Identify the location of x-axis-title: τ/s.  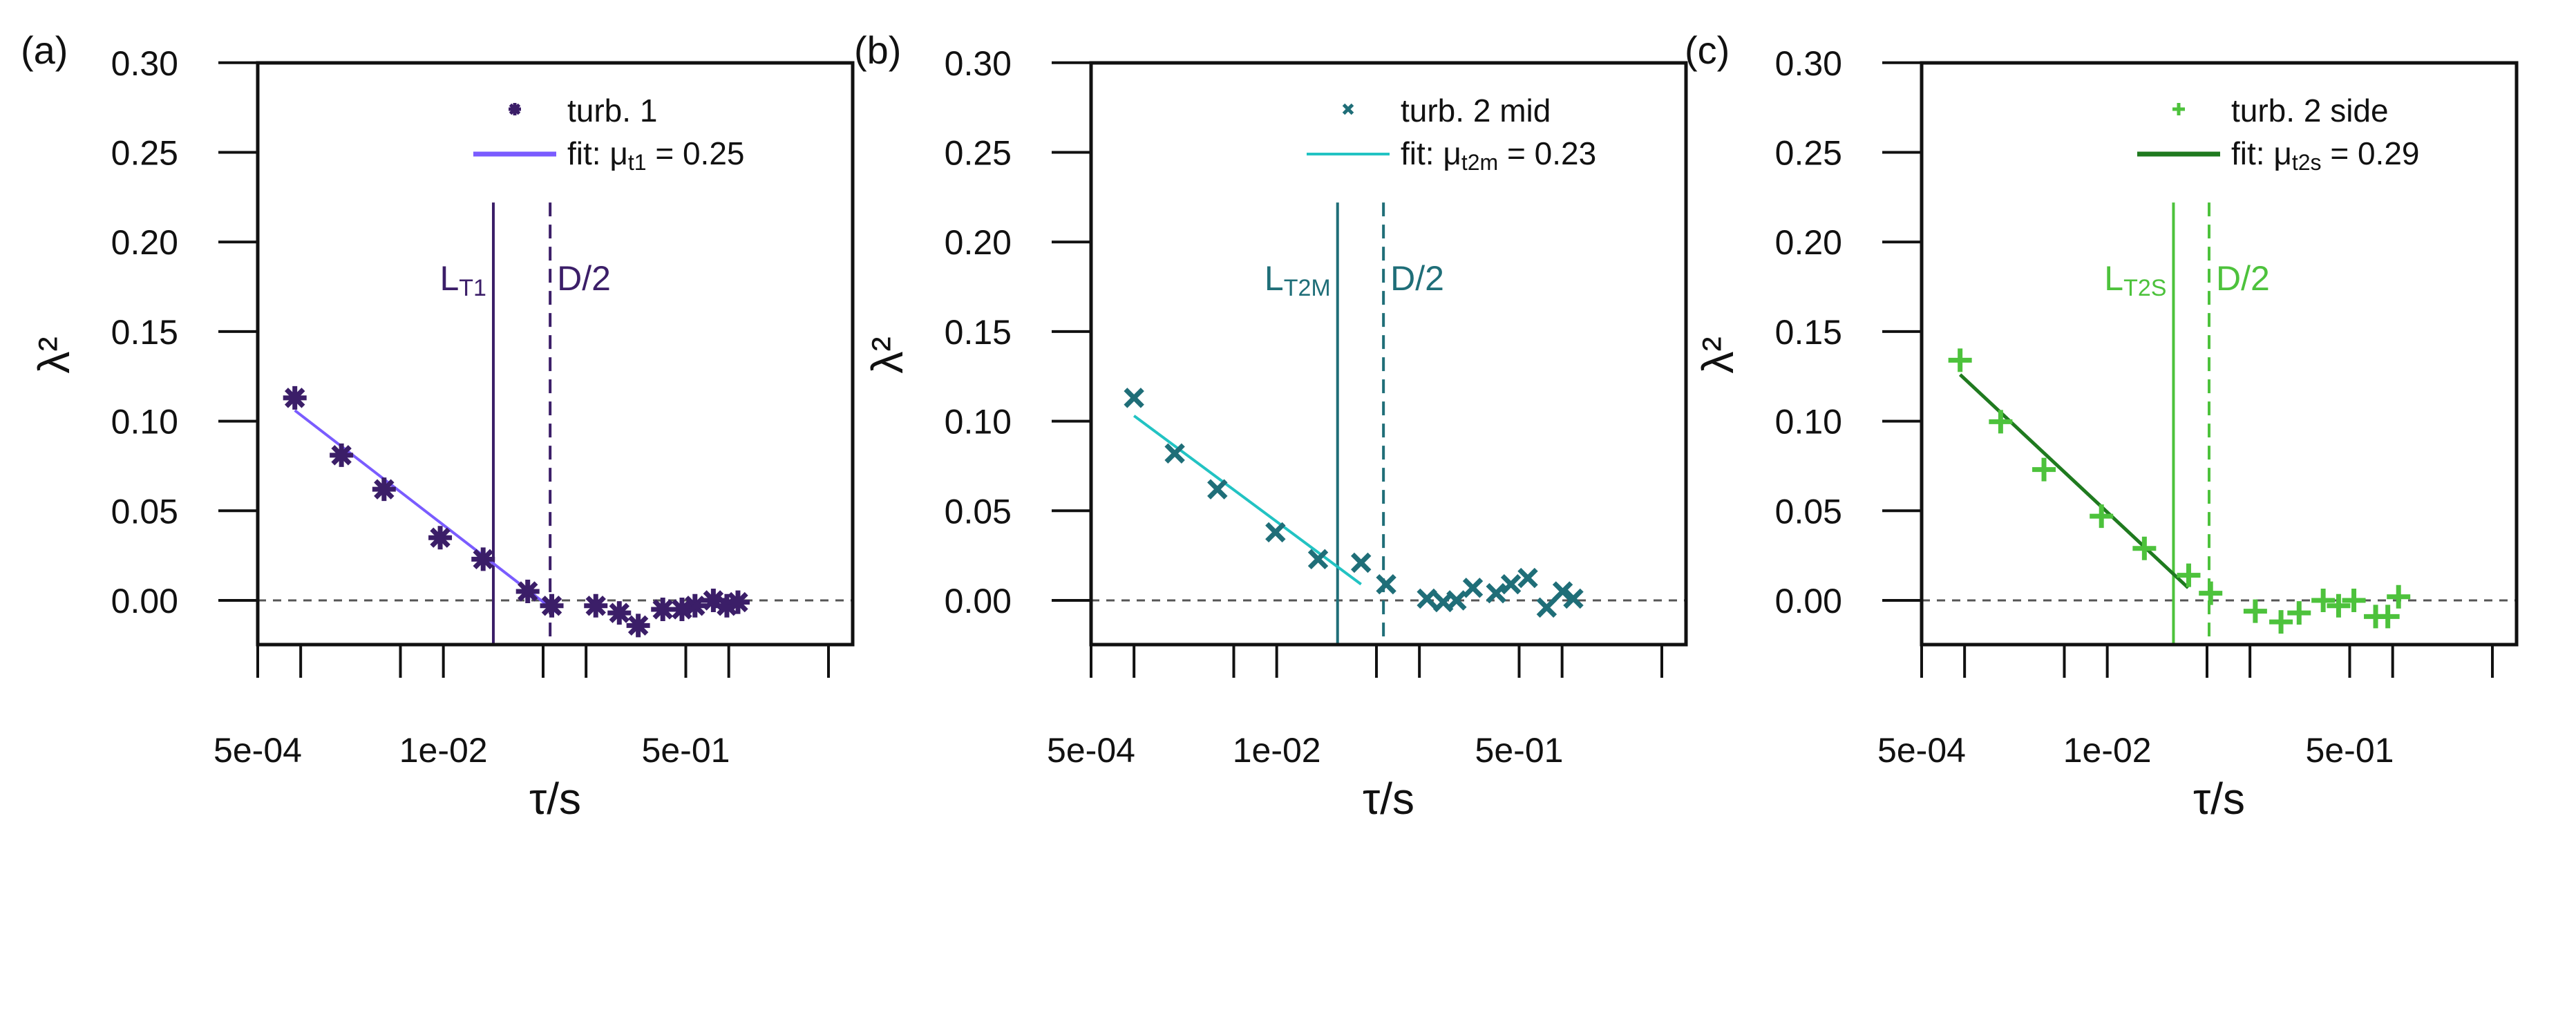
(2219, 799).